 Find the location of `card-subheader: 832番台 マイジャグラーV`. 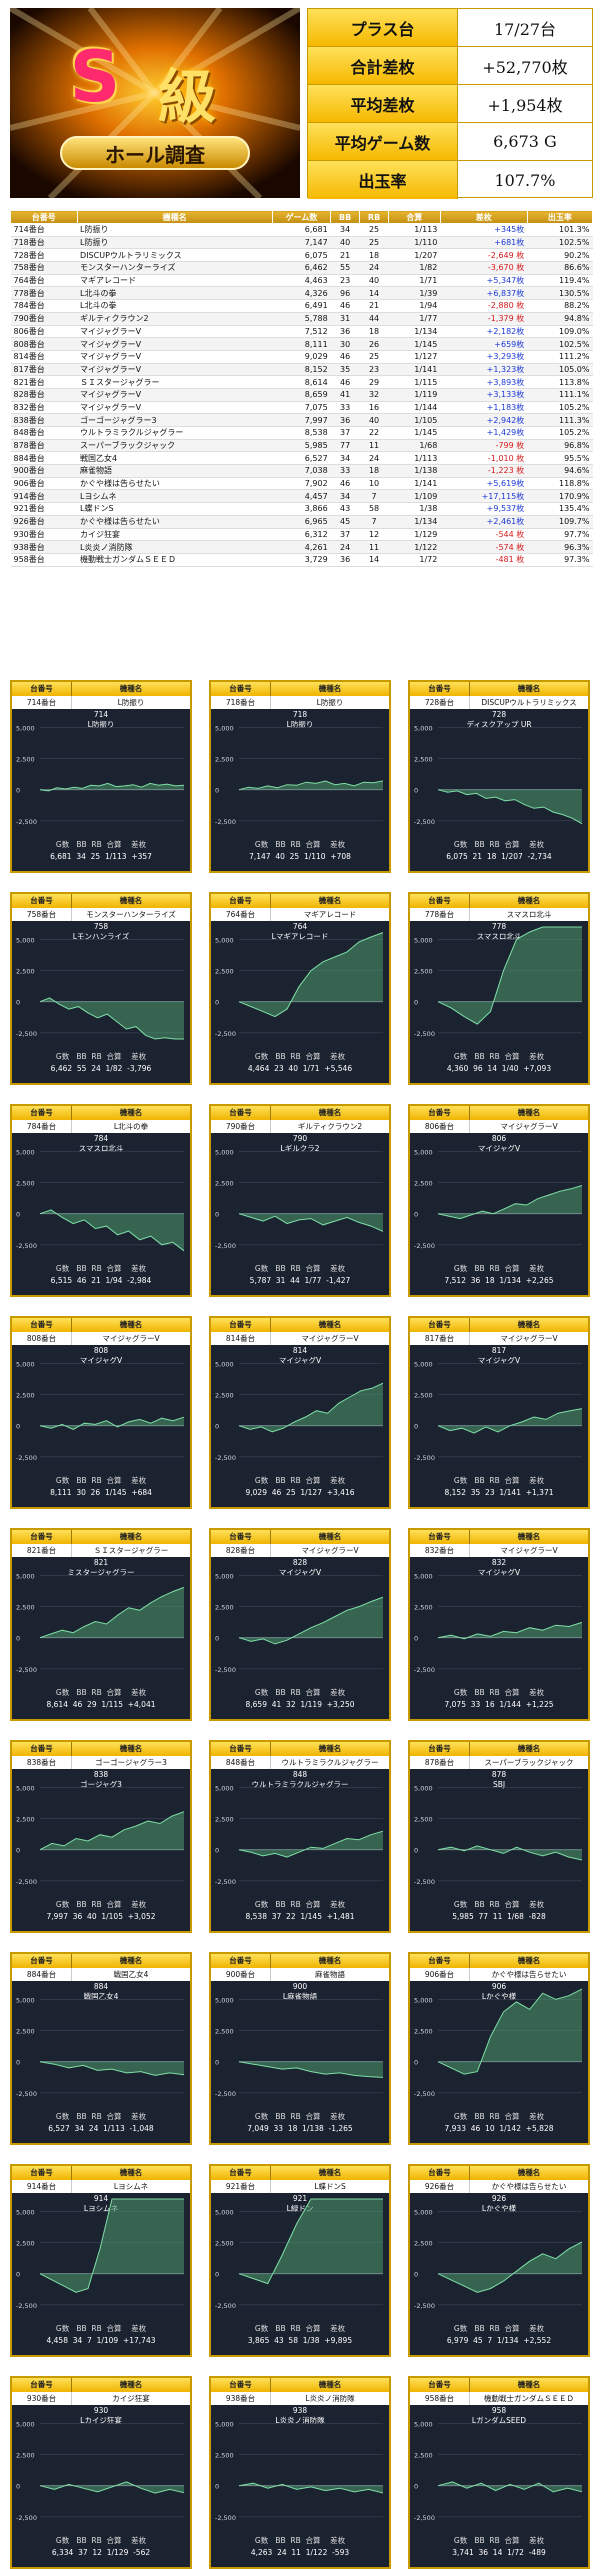

card-subheader: 832番台 マイジャグラーV is located at coordinates (499, 1550).